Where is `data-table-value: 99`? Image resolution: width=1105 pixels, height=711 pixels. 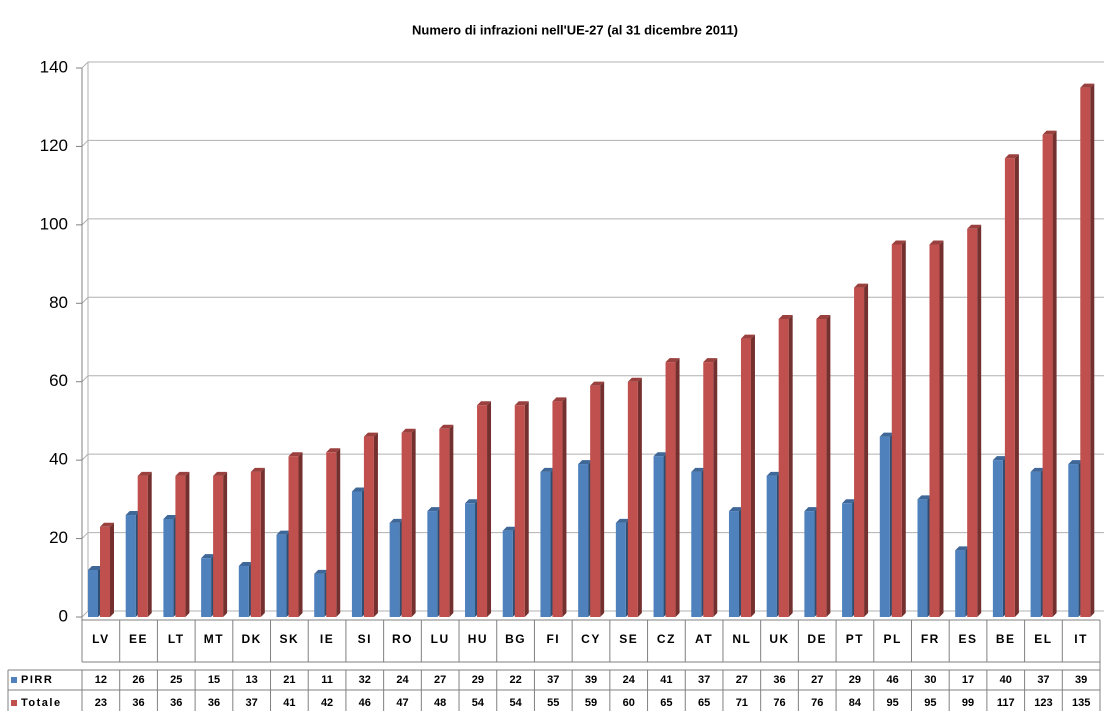 data-table-value: 99 is located at coordinates (968, 703).